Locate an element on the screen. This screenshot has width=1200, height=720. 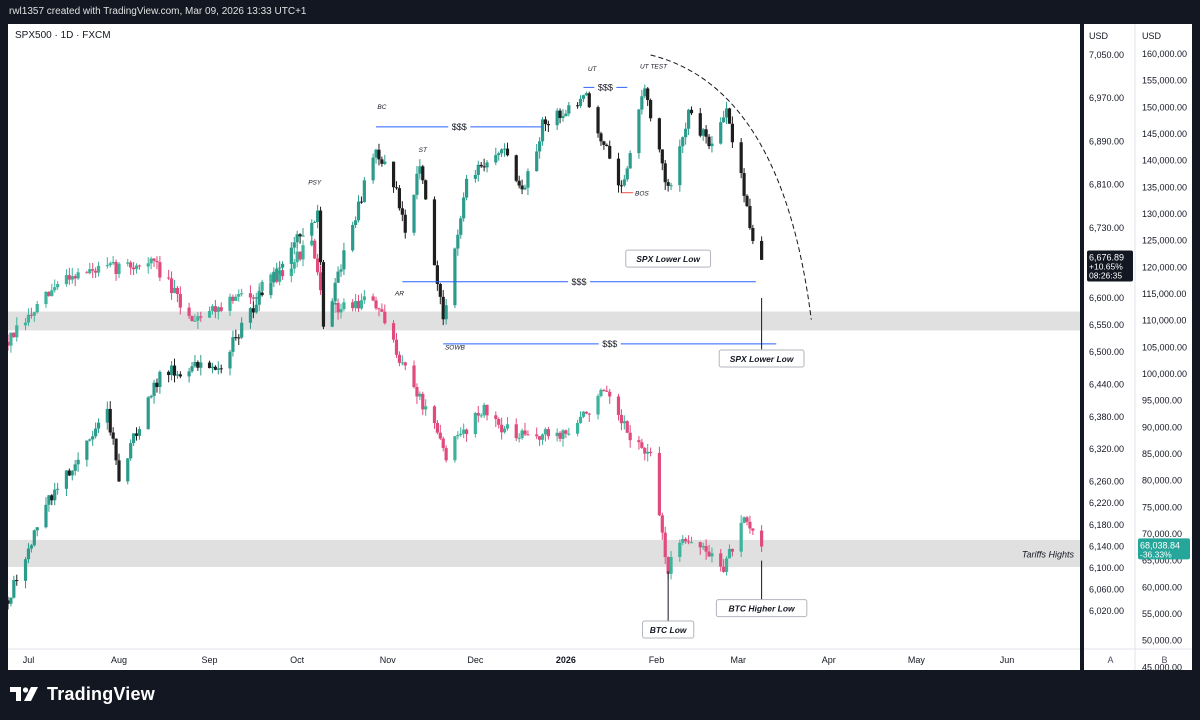
left-axis-unit: USD is located at coordinates (1099, 36).